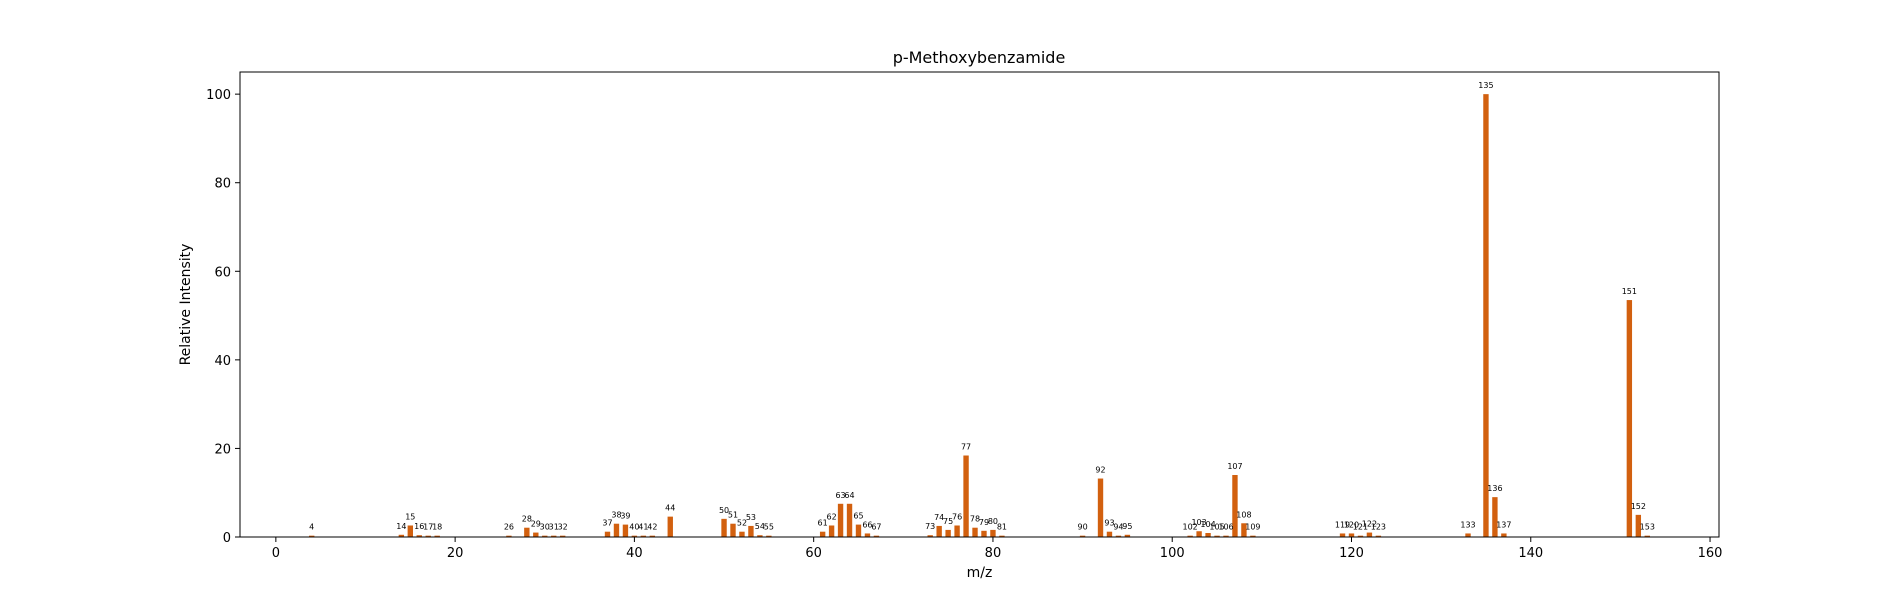  Describe the element at coordinates (1530, 553) in the screenshot. I see `x-tick-label: 140` at that location.